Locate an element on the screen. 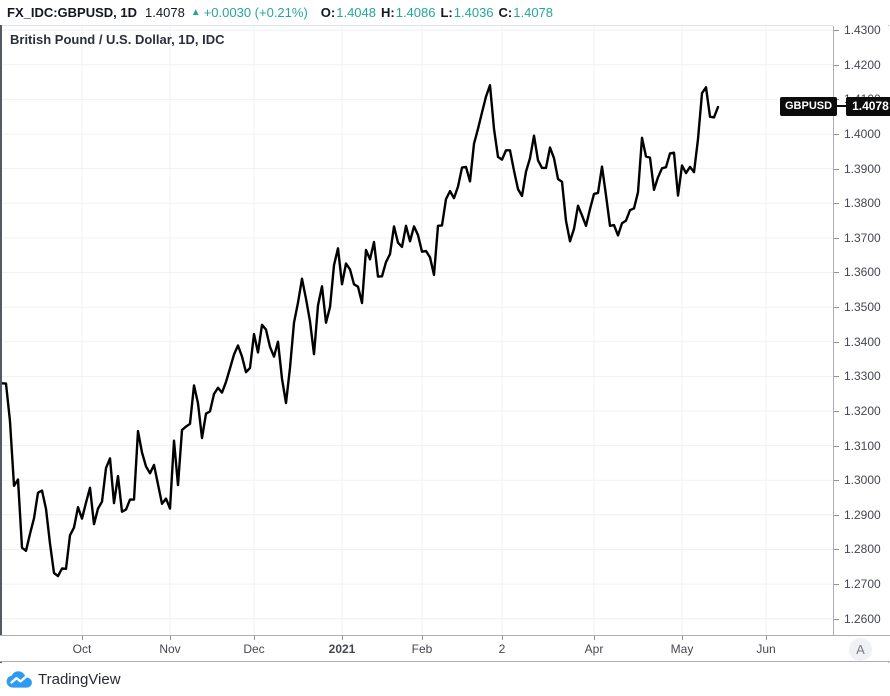 The width and height of the screenshot is (890, 696). price-axis-label: 1.3300 is located at coordinates (862, 376).